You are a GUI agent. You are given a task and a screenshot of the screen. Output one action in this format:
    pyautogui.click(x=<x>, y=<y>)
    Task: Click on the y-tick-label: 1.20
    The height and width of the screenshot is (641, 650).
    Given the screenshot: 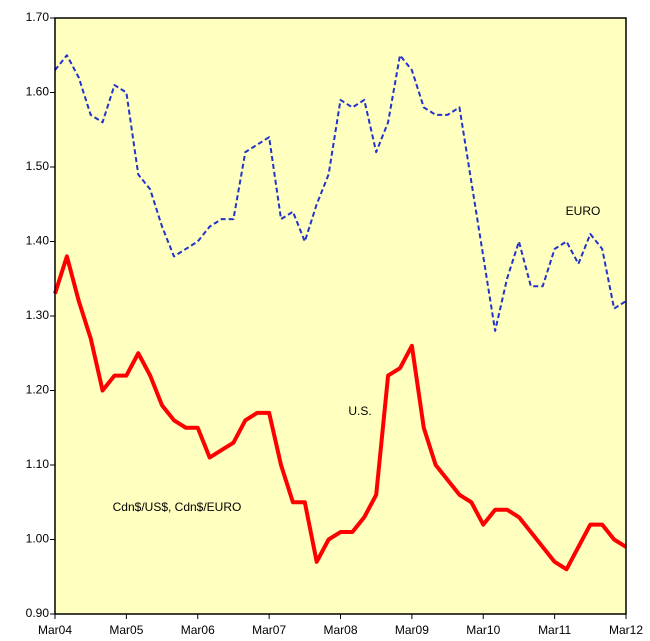 What is the action you would take?
    pyautogui.click(x=38, y=390)
    